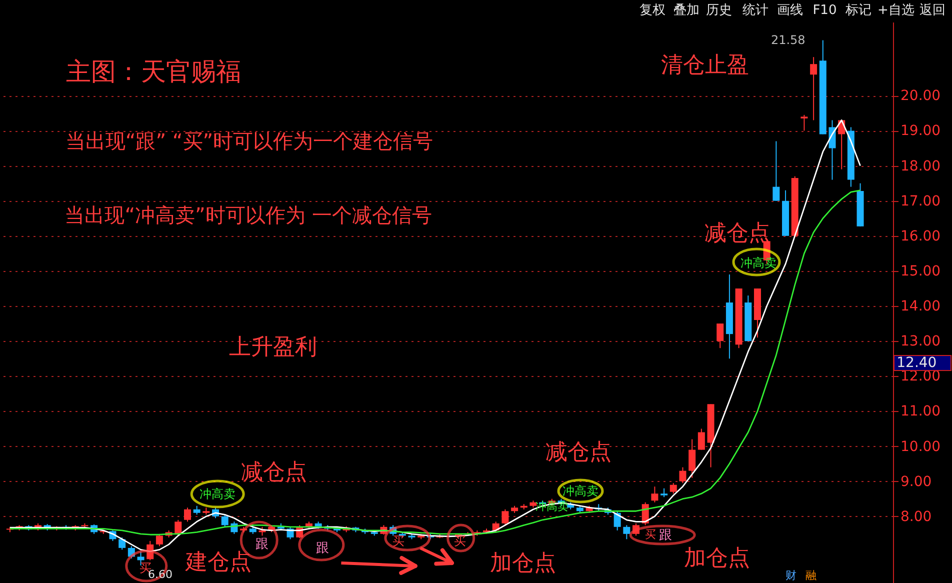  I want to click on y-tick-label: 13.00, so click(920, 342).